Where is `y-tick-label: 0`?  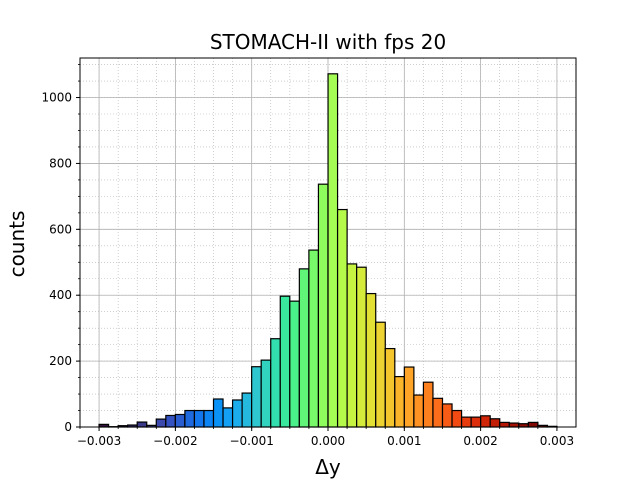
y-tick-label: 0 is located at coordinates (68, 427).